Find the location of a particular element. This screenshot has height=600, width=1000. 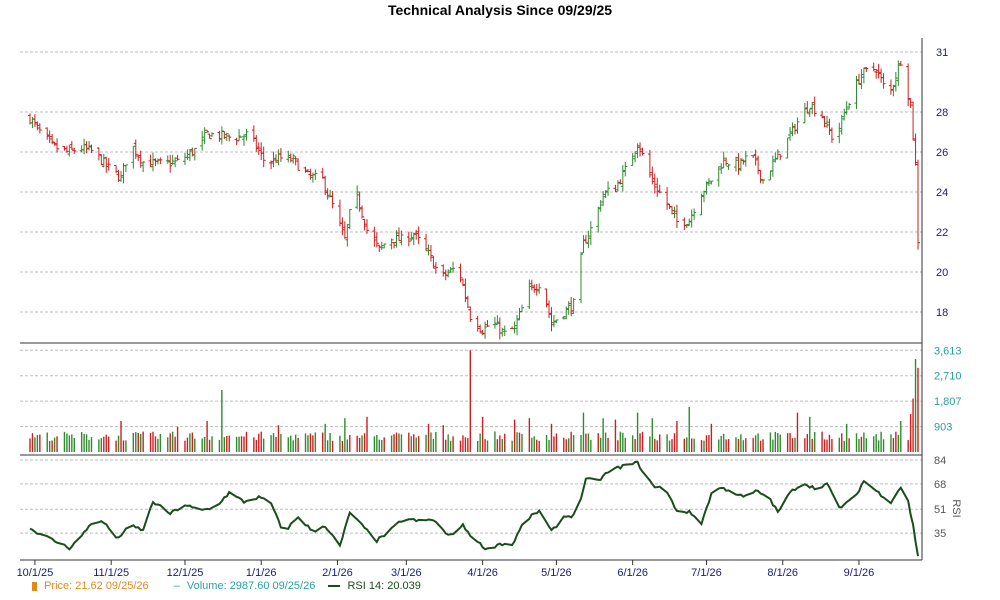

price-tick-label: 24 is located at coordinates (942, 193).